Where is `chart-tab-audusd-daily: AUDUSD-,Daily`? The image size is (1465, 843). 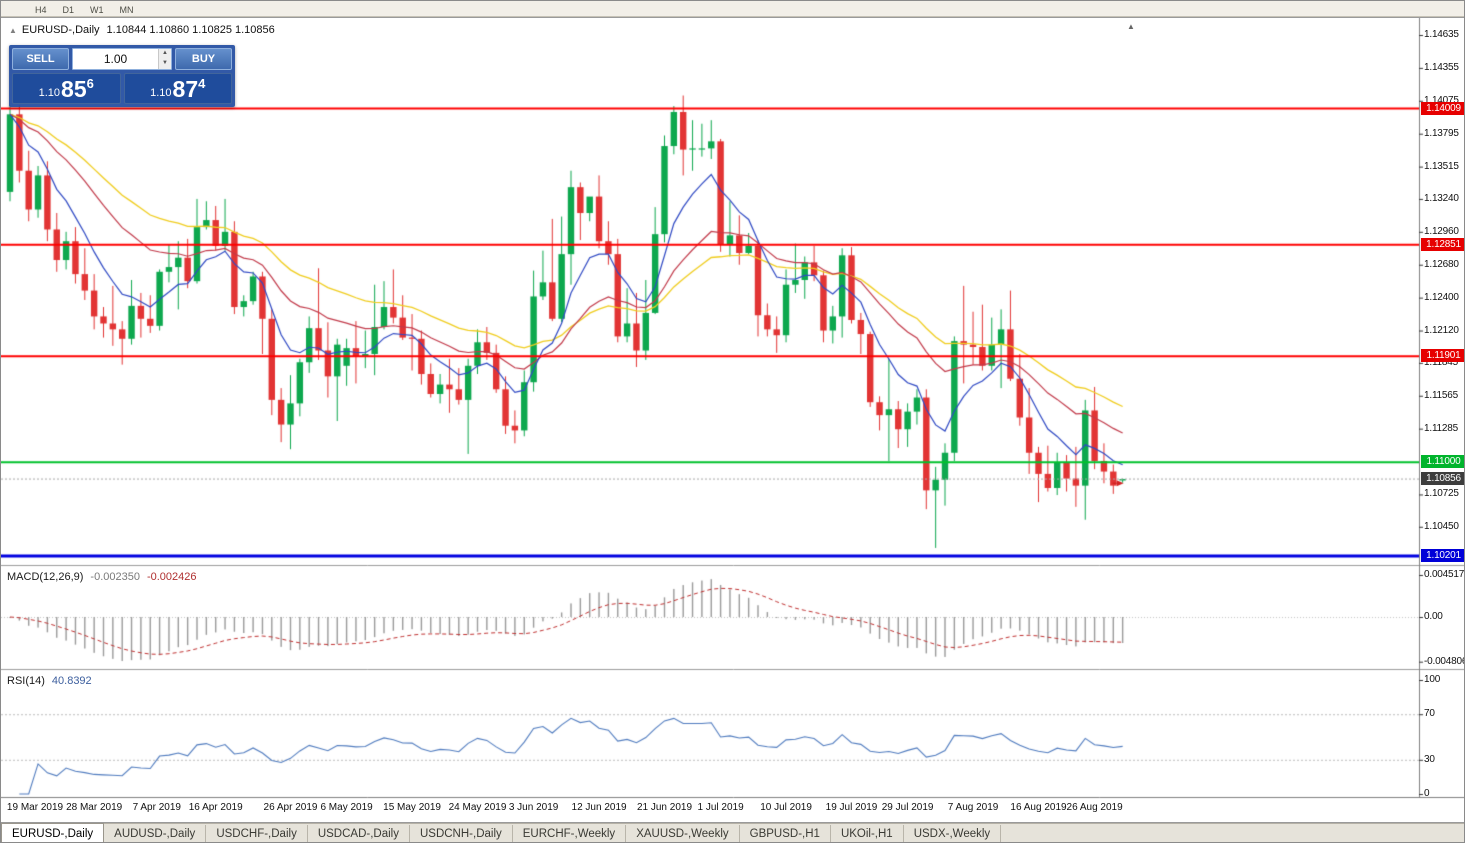 chart-tab-audusd-daily: AUDUSD-,Daily is located at coordinates (155, 833).